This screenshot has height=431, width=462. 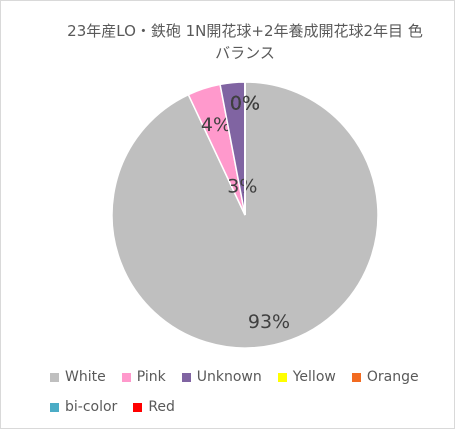 I want to click on legend-item: Pink, so click(x=143, y=377).